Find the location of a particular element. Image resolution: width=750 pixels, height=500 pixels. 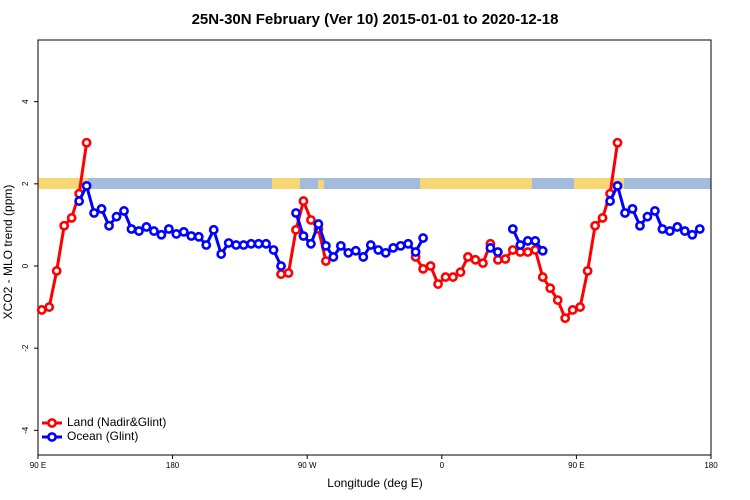

surface-strip is located at coordinates (374, 183).